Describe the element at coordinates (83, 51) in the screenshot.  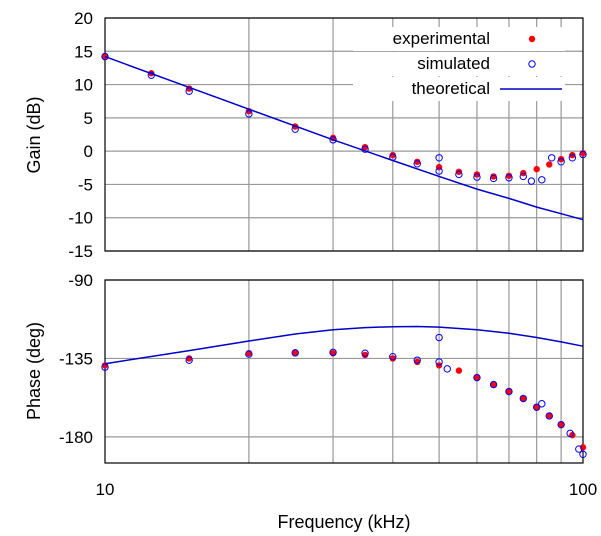
I see `y-tick-label: 15` at that location.